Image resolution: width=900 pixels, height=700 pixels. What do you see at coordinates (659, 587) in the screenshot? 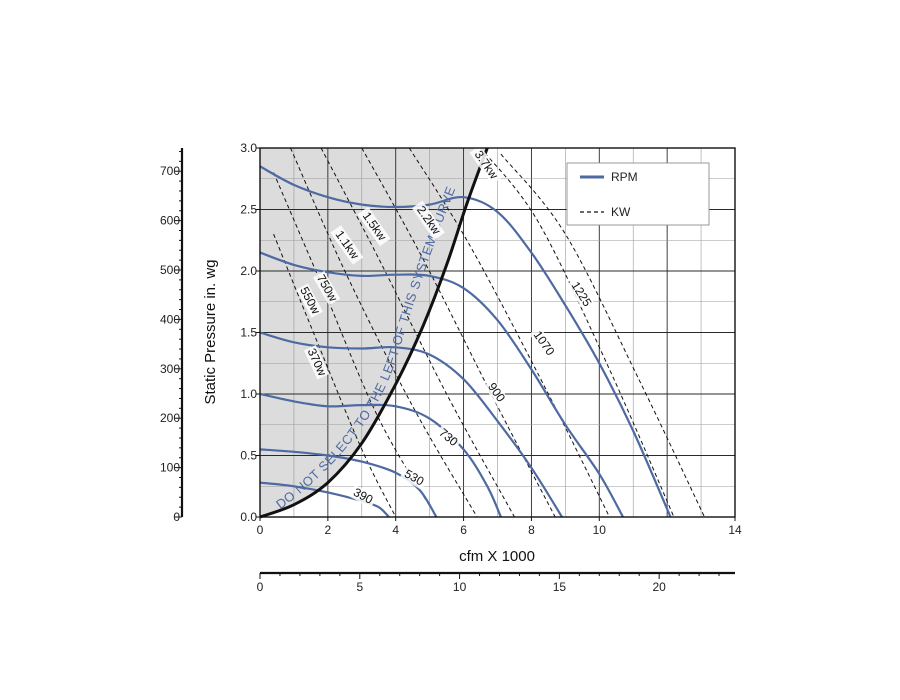
I see `secondary-x-tick-label: 20` at bounding box center [659, 587].